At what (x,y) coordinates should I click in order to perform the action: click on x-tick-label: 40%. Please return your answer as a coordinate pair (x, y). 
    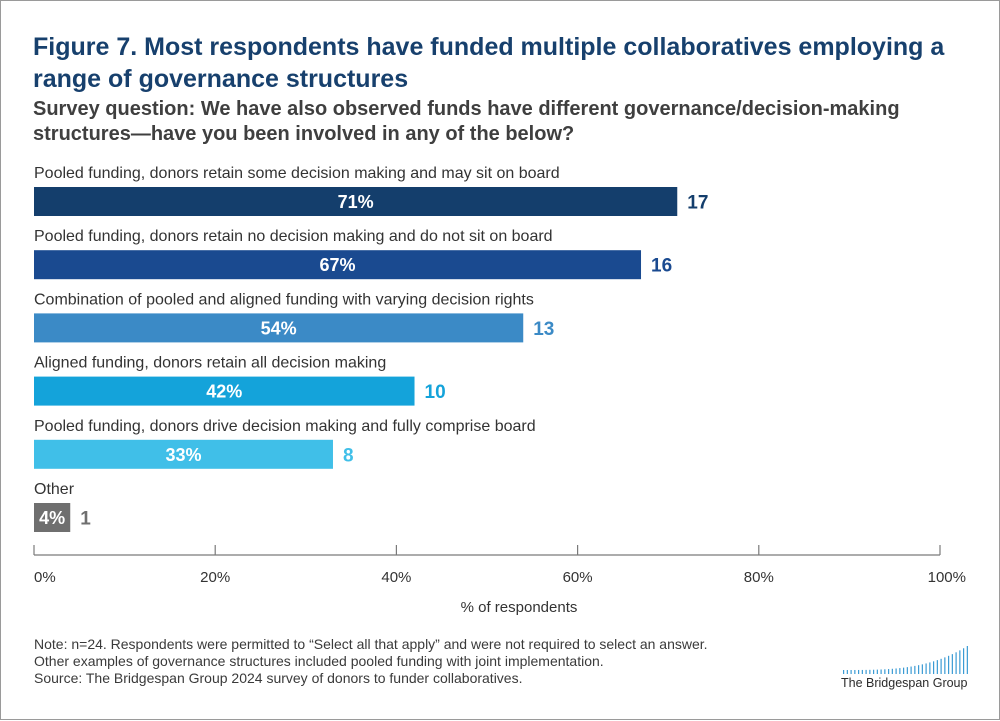
    Looking at the image, I should click on (396, 577).